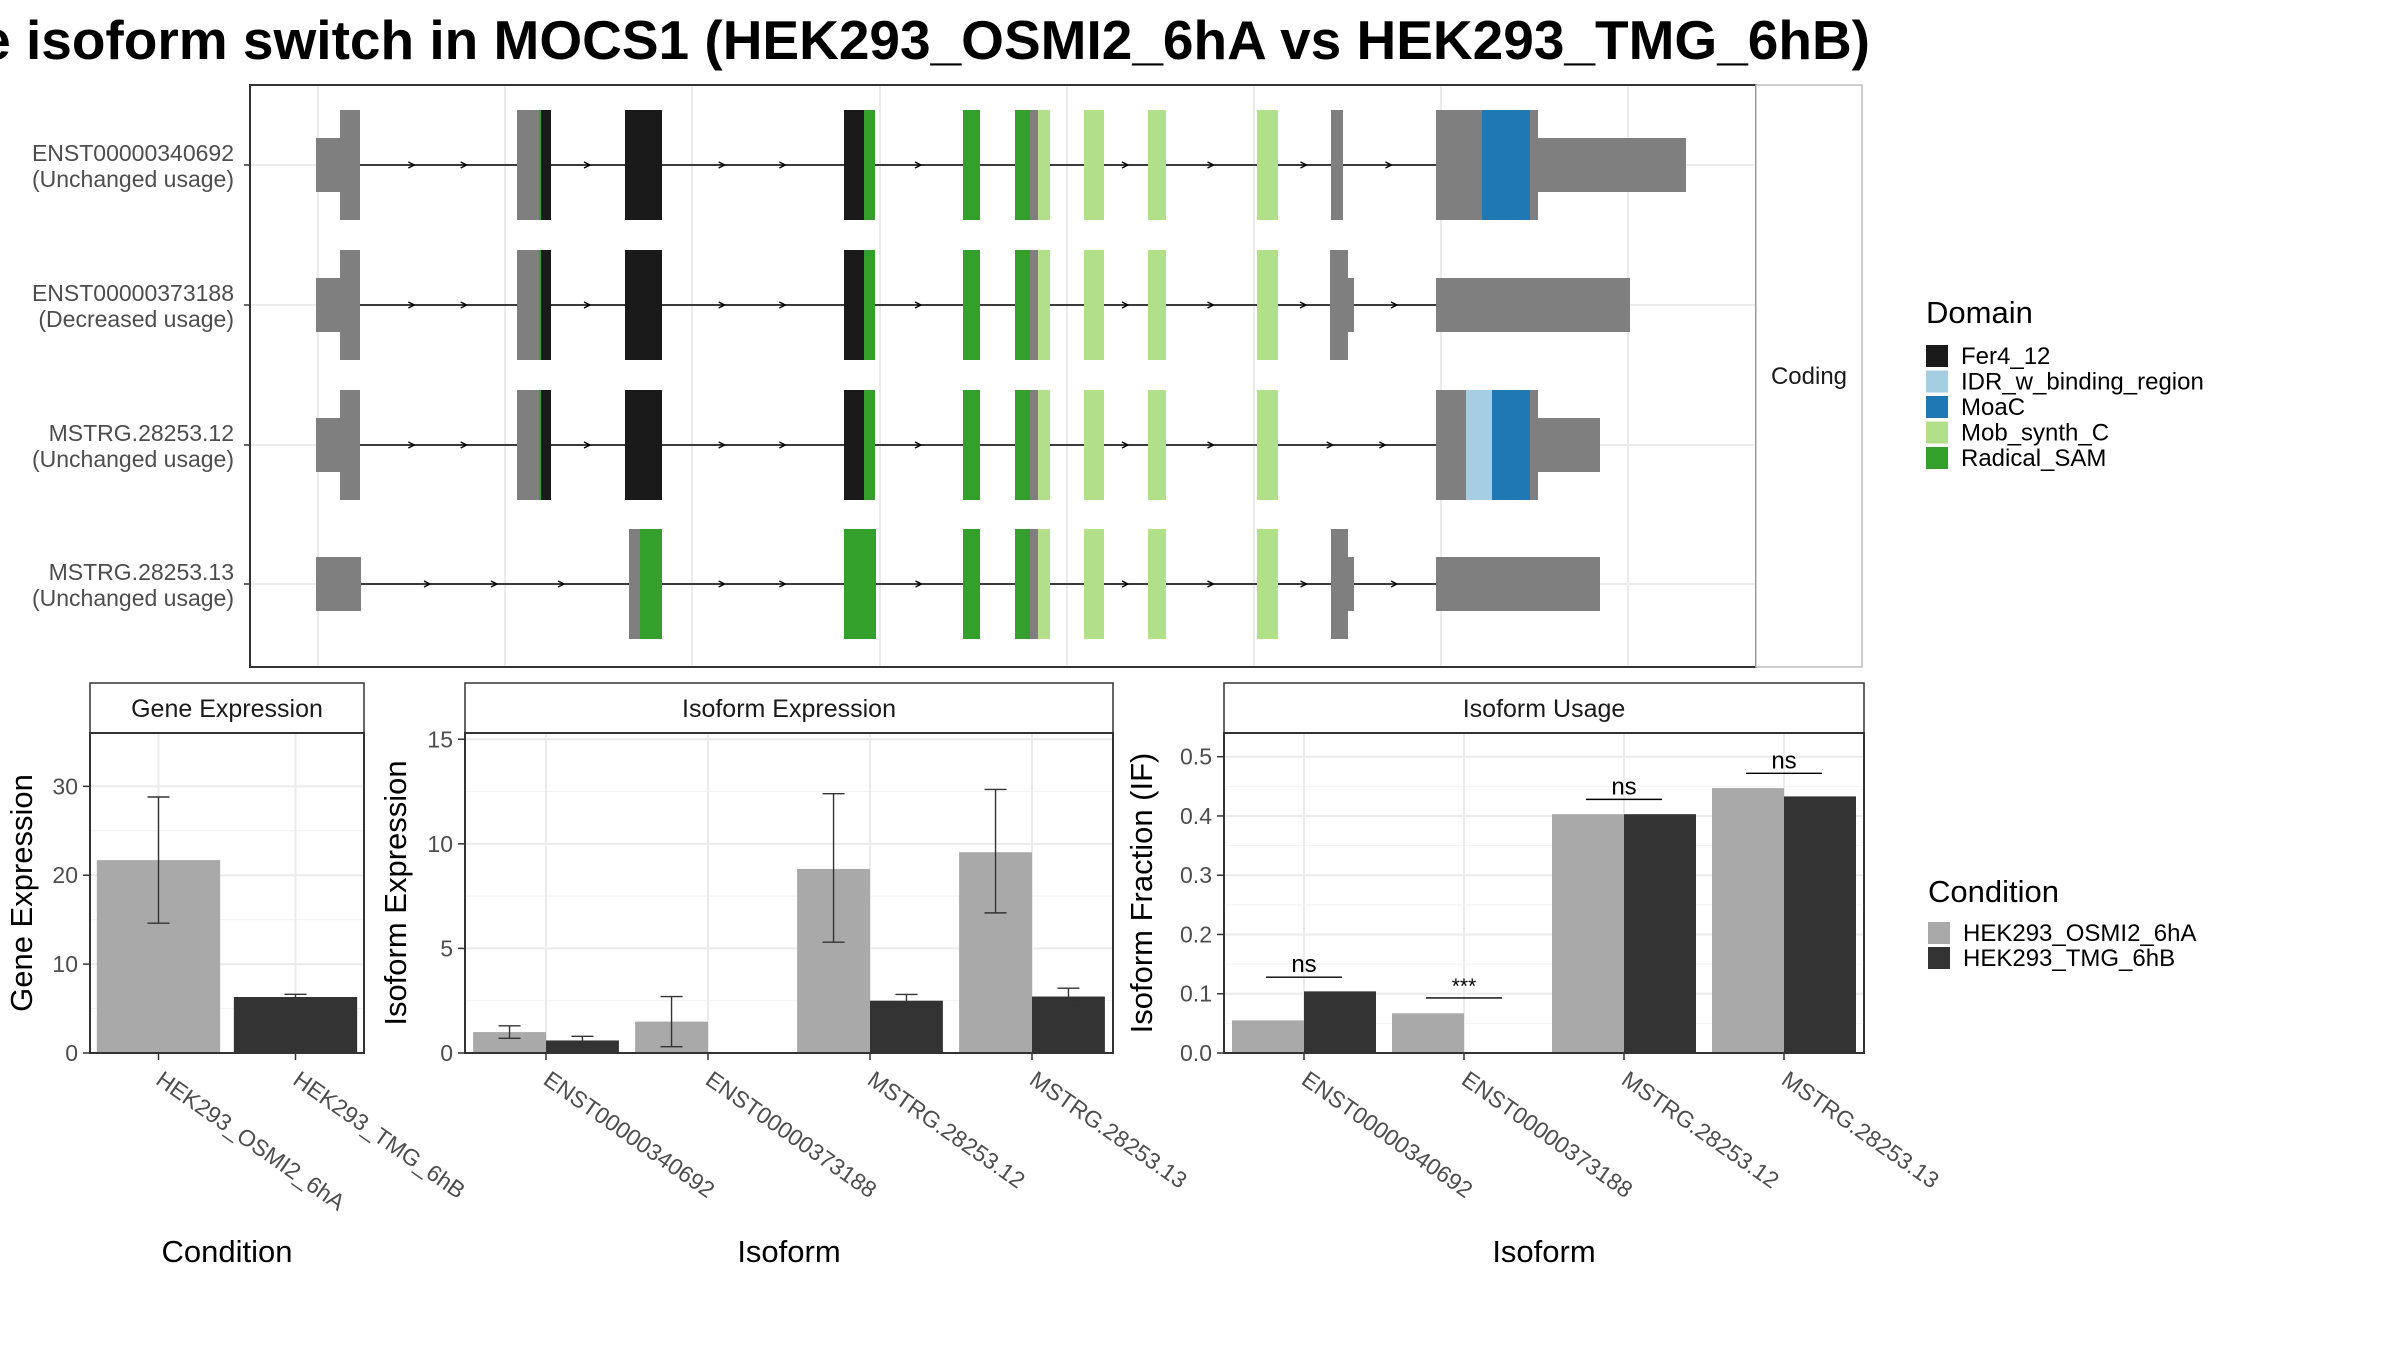 The width and height of the screenshot is (2400, 1350). Describe the element at coordinates (1196, 1053) in the screenshot. I see `y-tick-label: 0.0` at that location.